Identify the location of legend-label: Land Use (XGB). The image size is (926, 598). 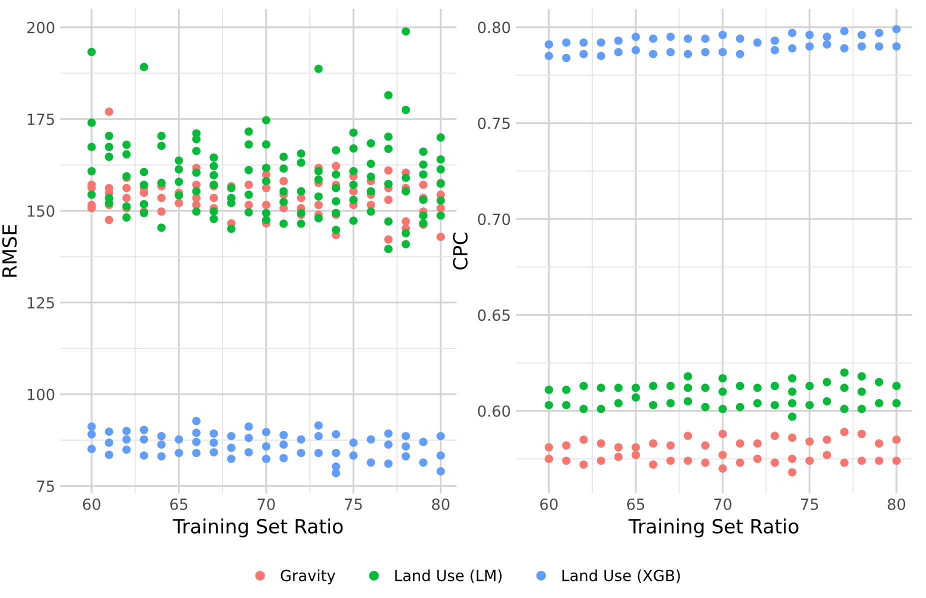
(621, 576).